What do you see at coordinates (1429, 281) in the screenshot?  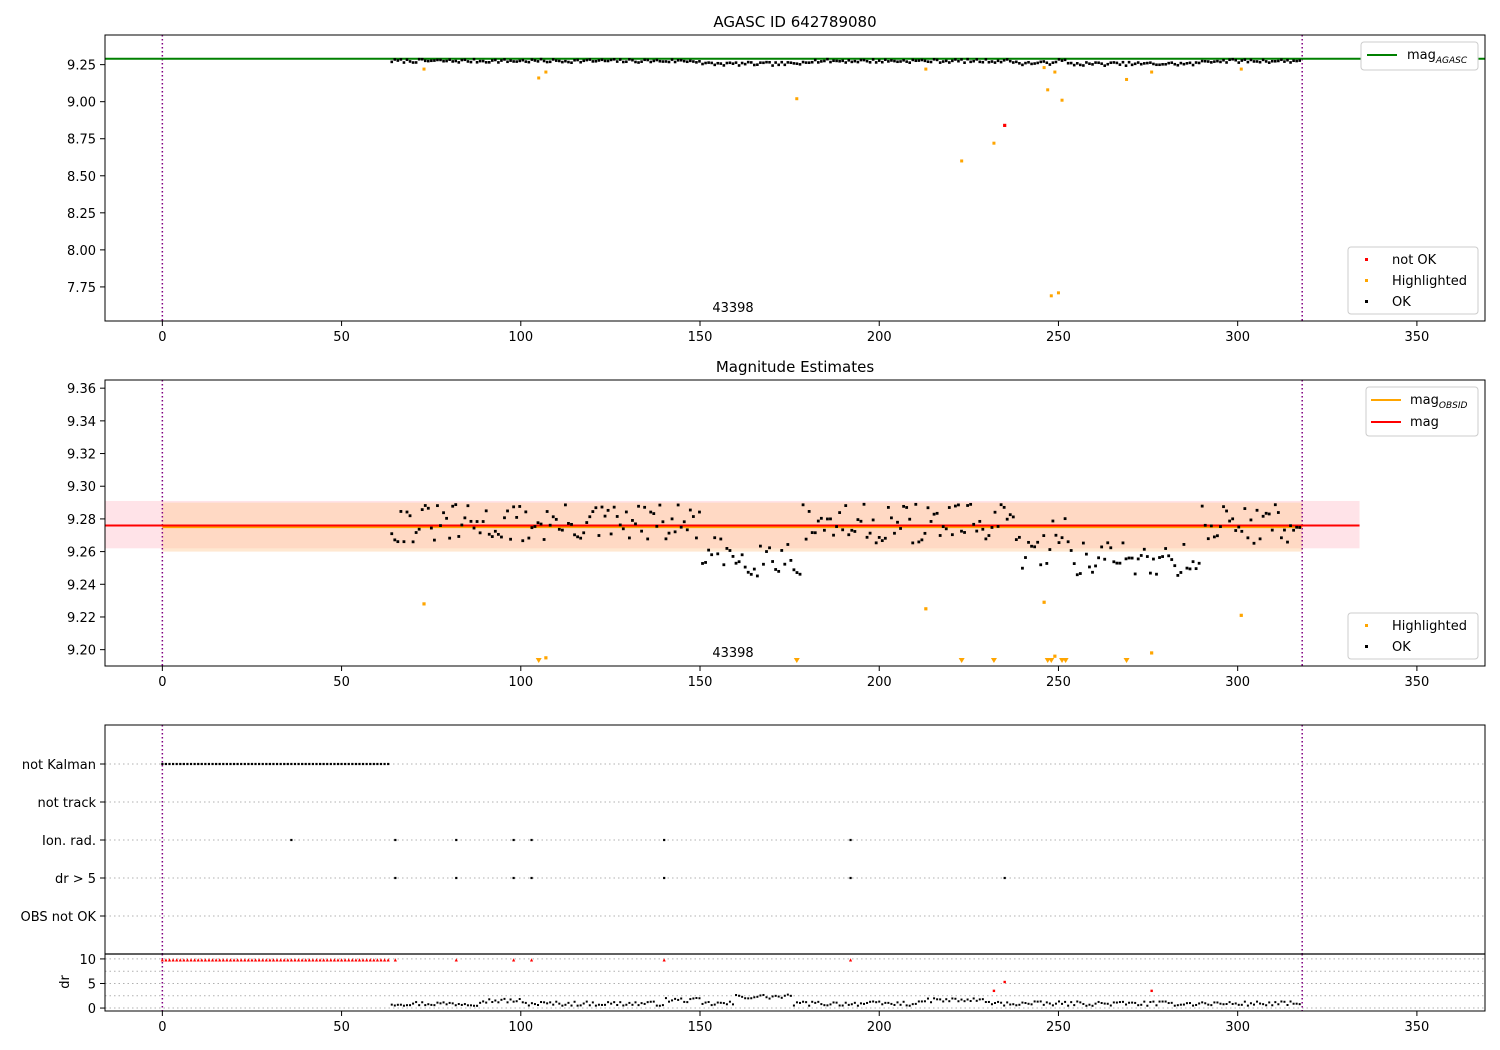 I see `highlighted-legend-label: Highlighted` at bounding box center [1429, 281].